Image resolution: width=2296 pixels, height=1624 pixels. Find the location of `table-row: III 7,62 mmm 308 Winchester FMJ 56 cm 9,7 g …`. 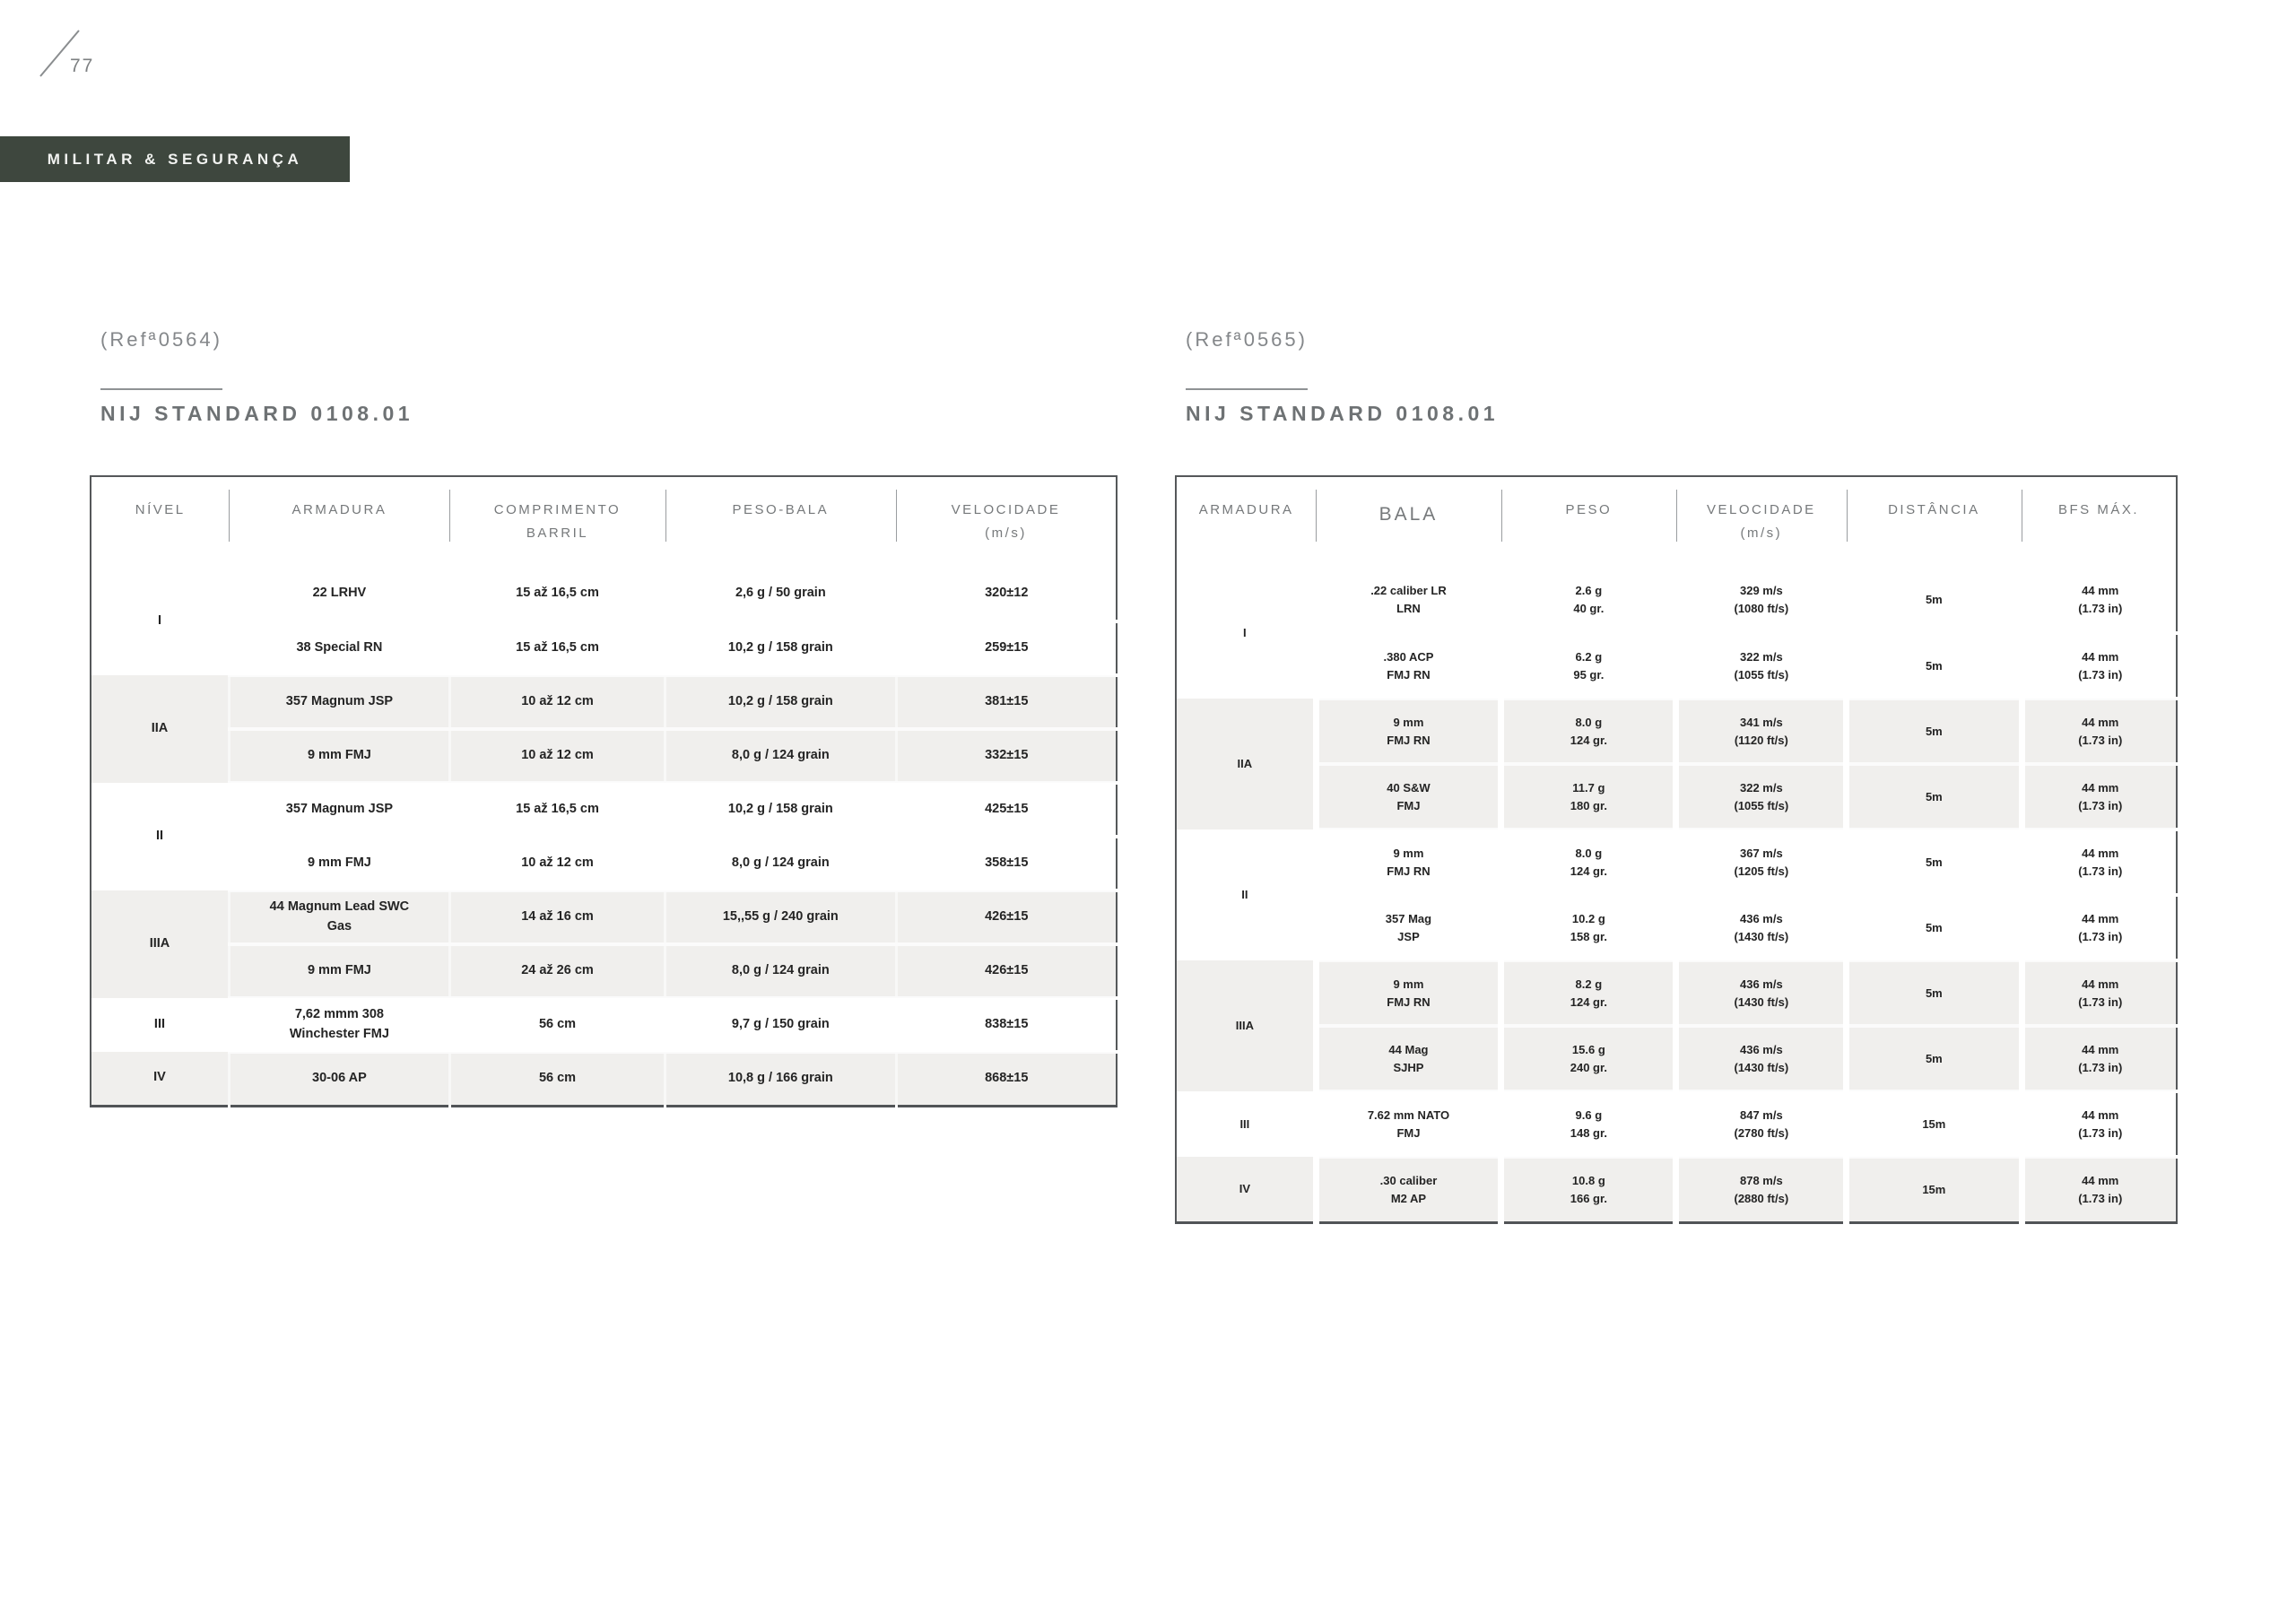

table-row: III 7,62 mmm 308 Winchester FMJ 56 cm 9,7 g … is located at coordinates (604, 1024).